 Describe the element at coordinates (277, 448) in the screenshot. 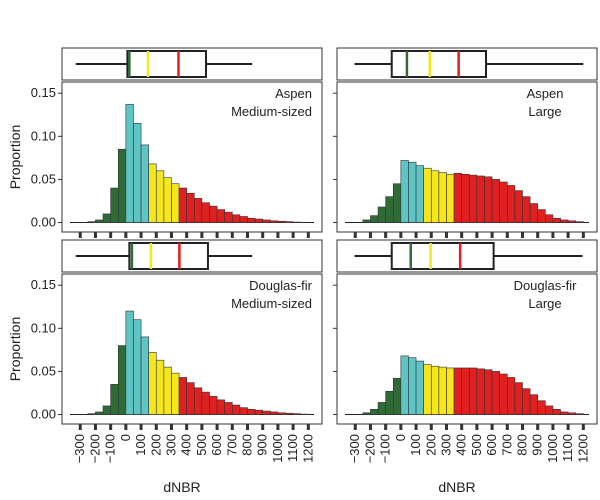

I see `x-tick-label: 1000` at that location.